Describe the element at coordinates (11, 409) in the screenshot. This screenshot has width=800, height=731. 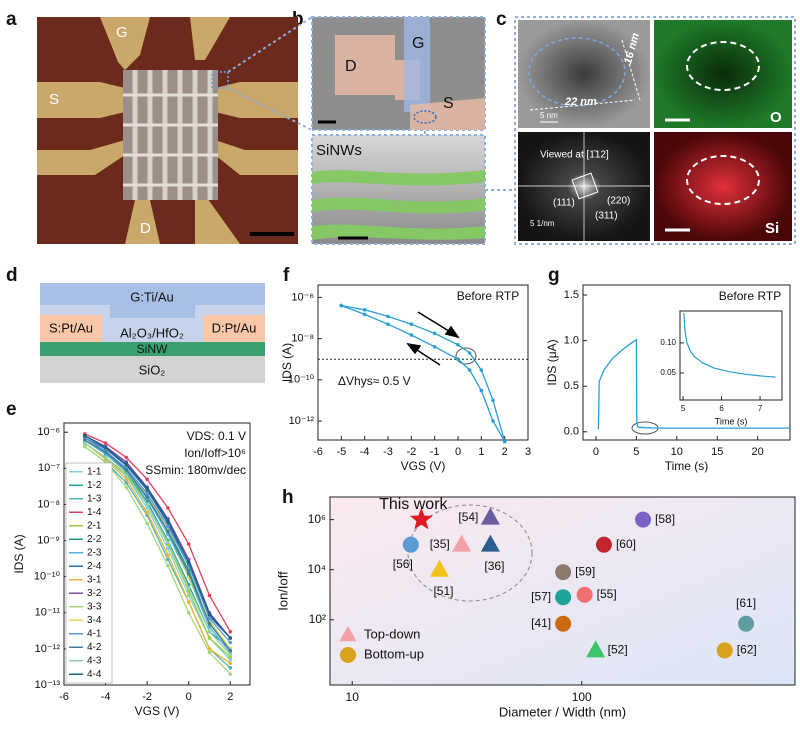
I see `panel-label: e` at that location.